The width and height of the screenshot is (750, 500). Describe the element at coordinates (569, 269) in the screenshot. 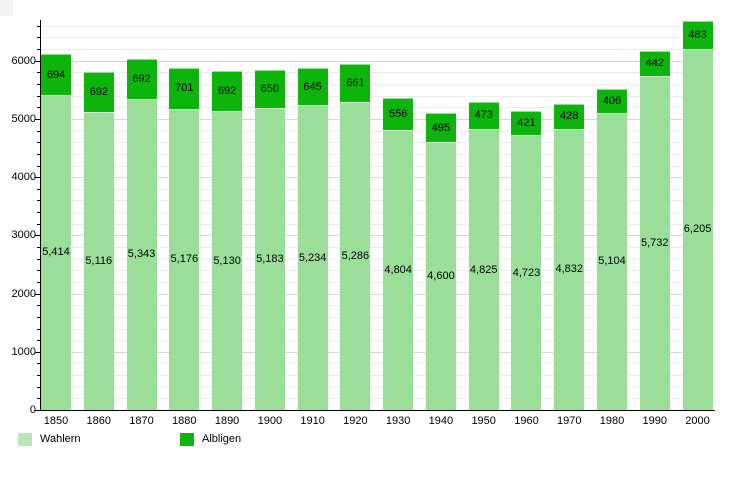

I see `bar-value-label-wahlern: 4,832` at that location.